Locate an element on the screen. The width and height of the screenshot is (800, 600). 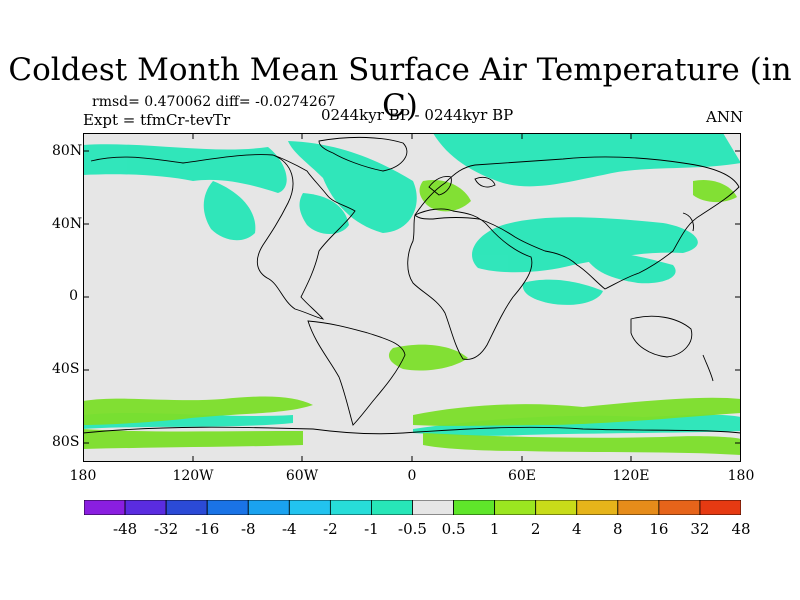
colorbar-label: -8 is located at coordinates (248, 529).